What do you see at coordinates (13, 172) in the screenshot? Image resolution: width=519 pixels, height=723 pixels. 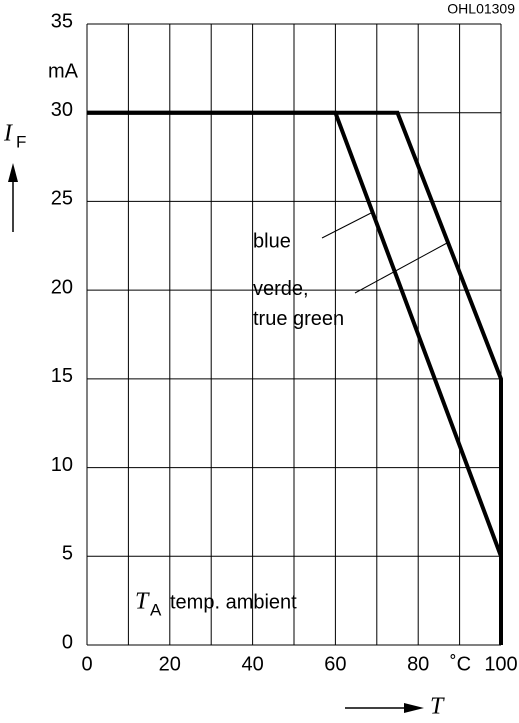 I see `y-arrowhead` at bounding box center [13, 172].